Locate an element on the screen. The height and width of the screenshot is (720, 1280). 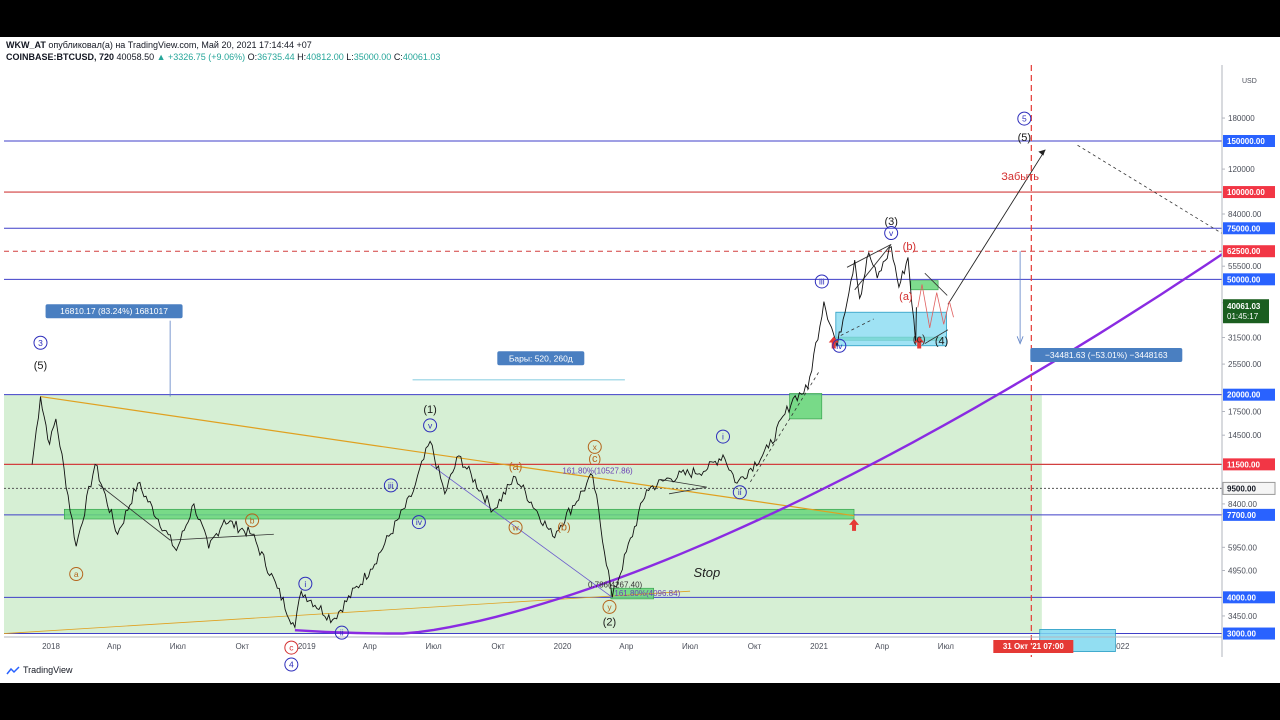
wave-label: 5 is located at coordinates (1024, 119).